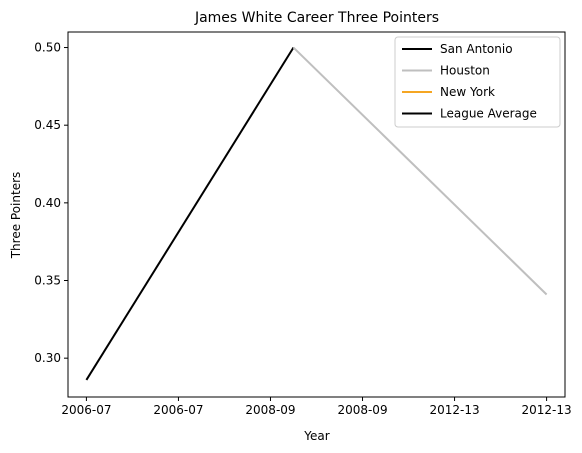 The width and height of the screenshot is (582, 453). I want to click on y-tick-label: 0.30, so click(47, 358).